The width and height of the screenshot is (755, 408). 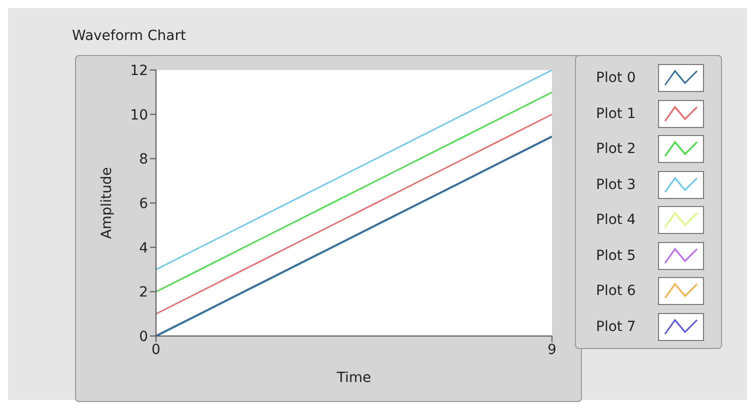 I want to click on x-axis-title: Time, so click(x=354, y=378).